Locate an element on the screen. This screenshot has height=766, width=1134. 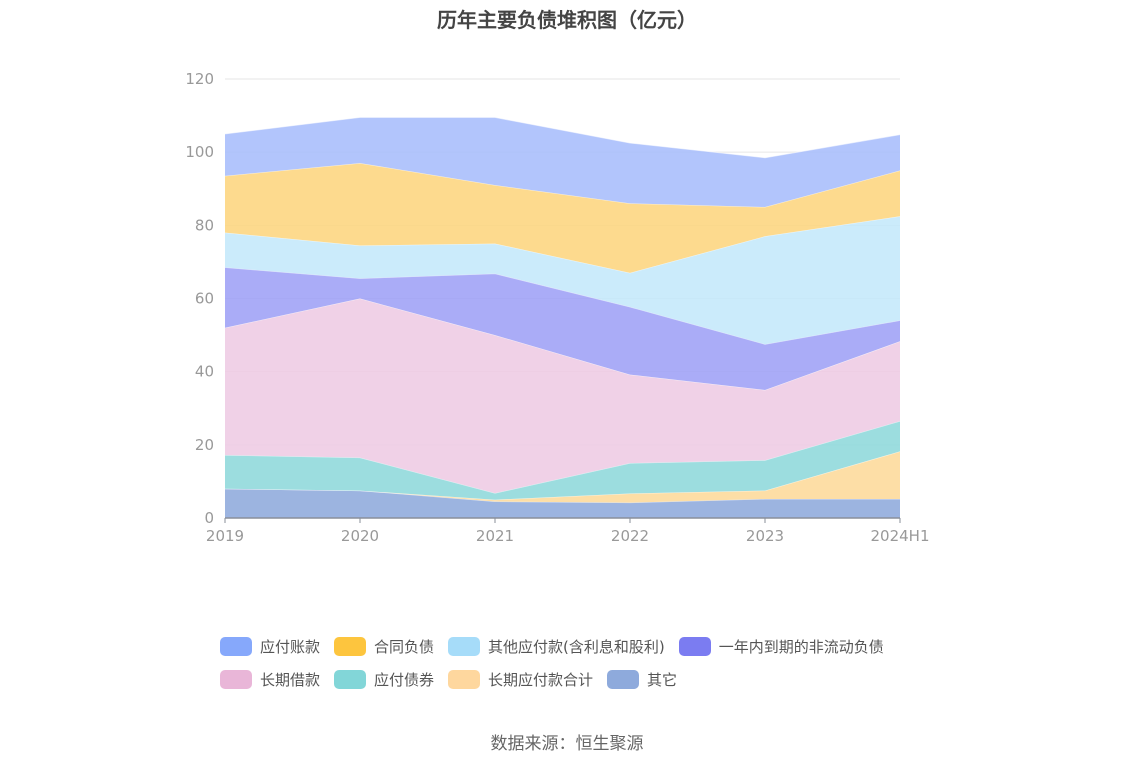
legend-item: 合同负债 is located at coordinates (384, 646).